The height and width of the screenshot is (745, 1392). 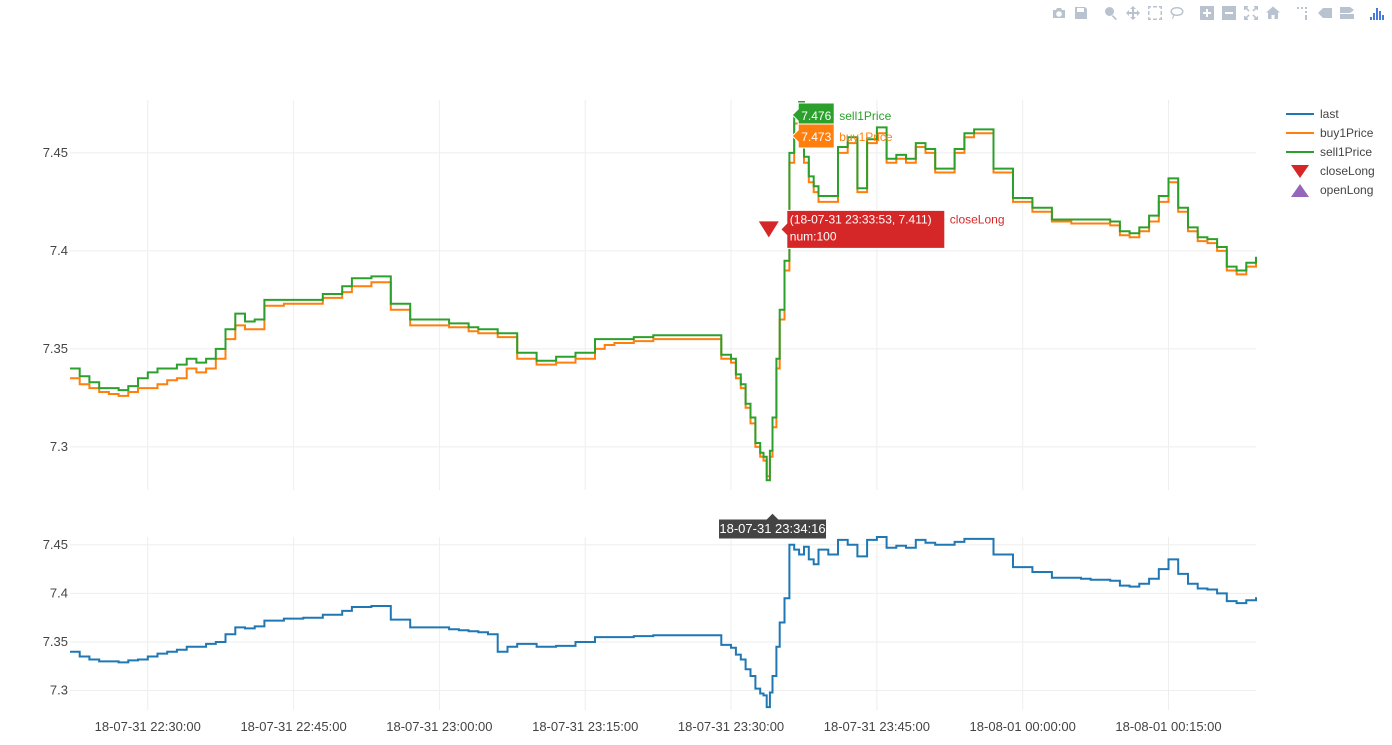 I want to click on hover-closeLong-num: num:100, so click(x=813, y=236).